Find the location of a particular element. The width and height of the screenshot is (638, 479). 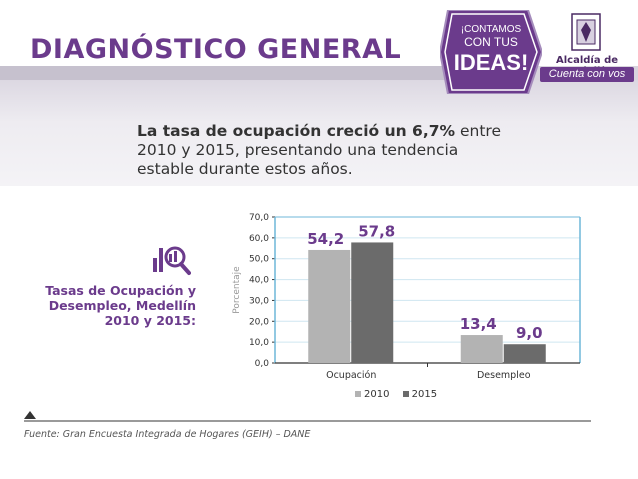

logo-slogan: Cuenta con vos is located at coordinates (587, 74).